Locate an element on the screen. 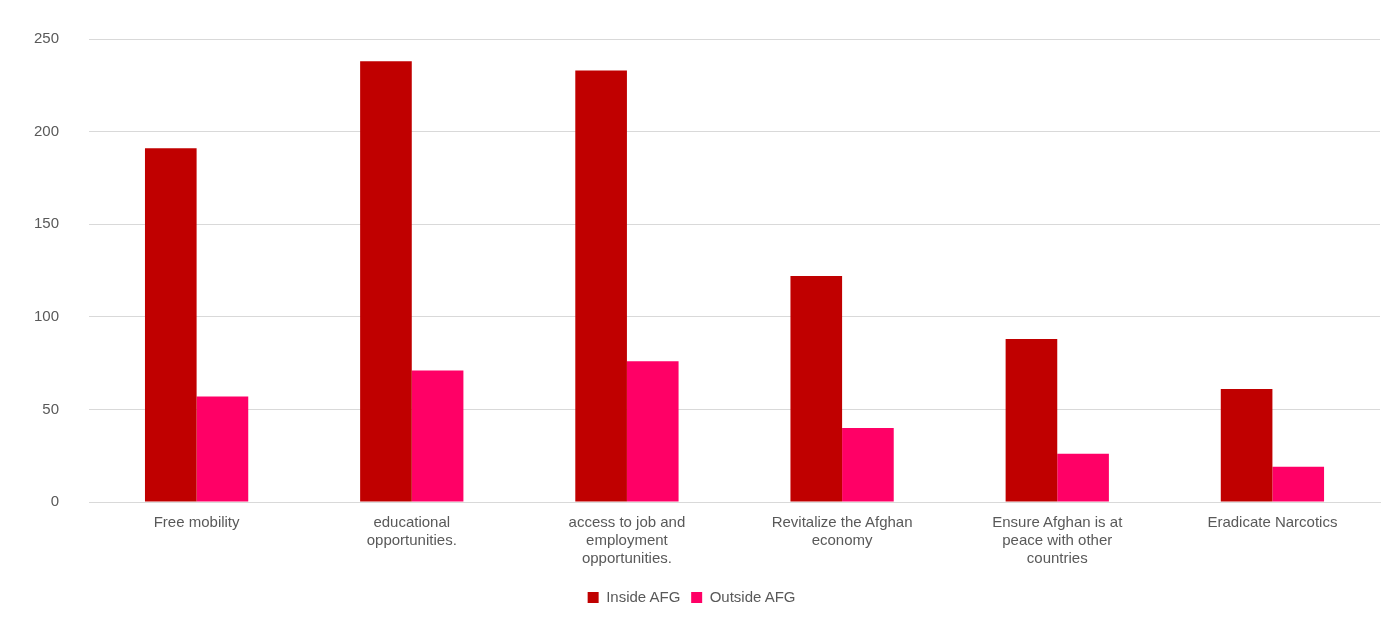 The height and width of the screenshot is (619, 1386). x-tick-label: Revitalize the Afghan economy is located at coordinates (842, 531).